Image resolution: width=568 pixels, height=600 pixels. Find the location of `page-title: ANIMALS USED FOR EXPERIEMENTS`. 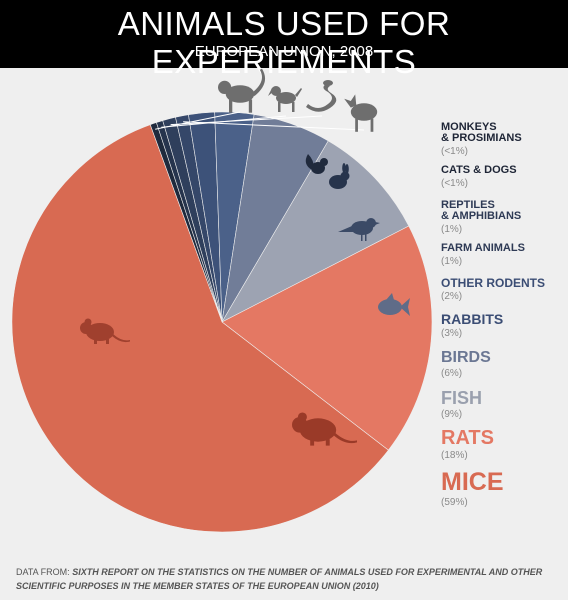

page-title: ANIMALS USED FOR EXPERIEMENTS is located at coordinates (284, 42).